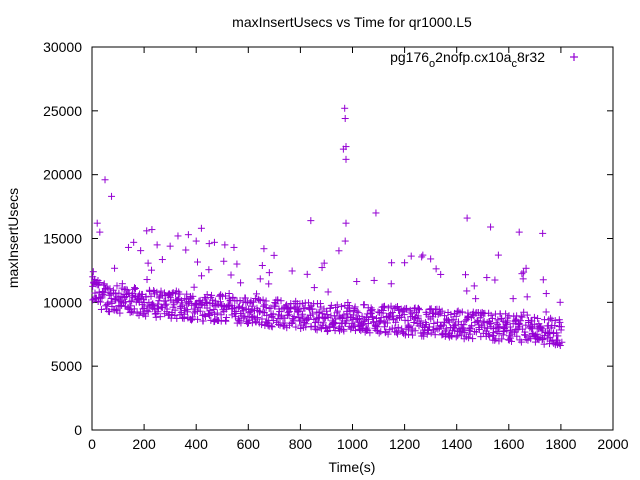 This screenshot has width=640, height=480. Describe the element at coordinates (352, 467) in the screenshot. I see `x-axis-label: Time(s)` at that location.